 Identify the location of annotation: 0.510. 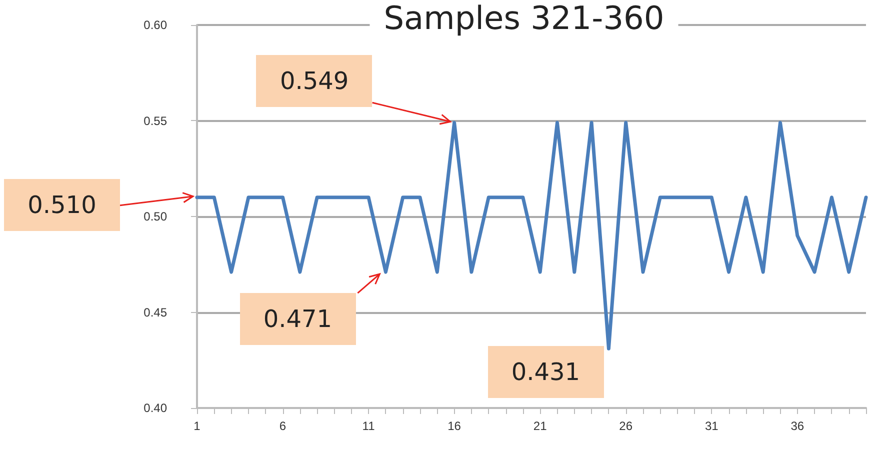
(62, 205).